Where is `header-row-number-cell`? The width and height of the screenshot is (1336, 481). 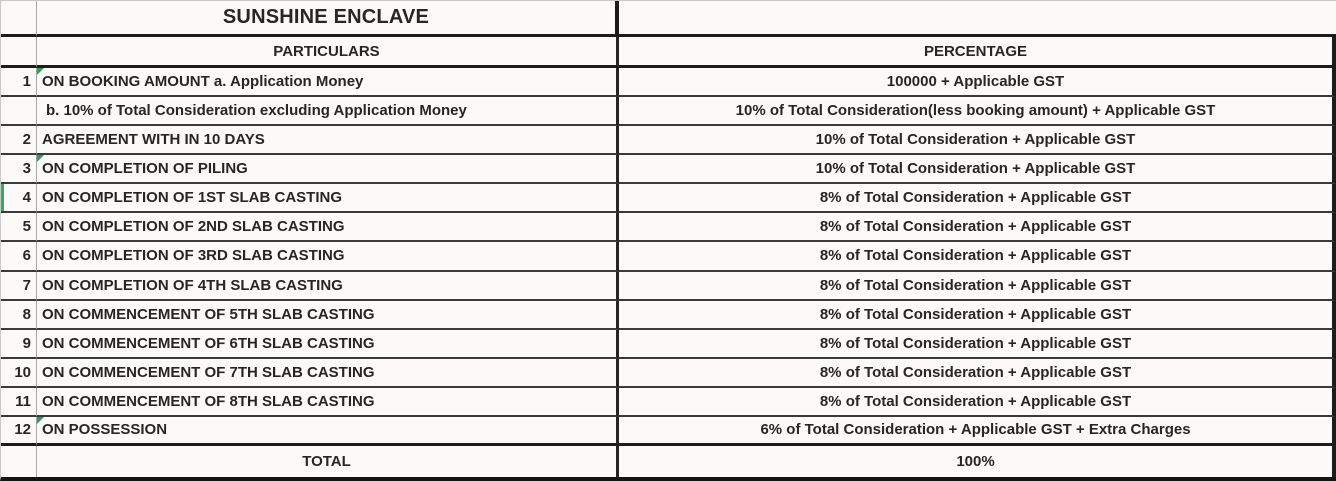 header-row-number-cell is located at coordinates (19, 52).